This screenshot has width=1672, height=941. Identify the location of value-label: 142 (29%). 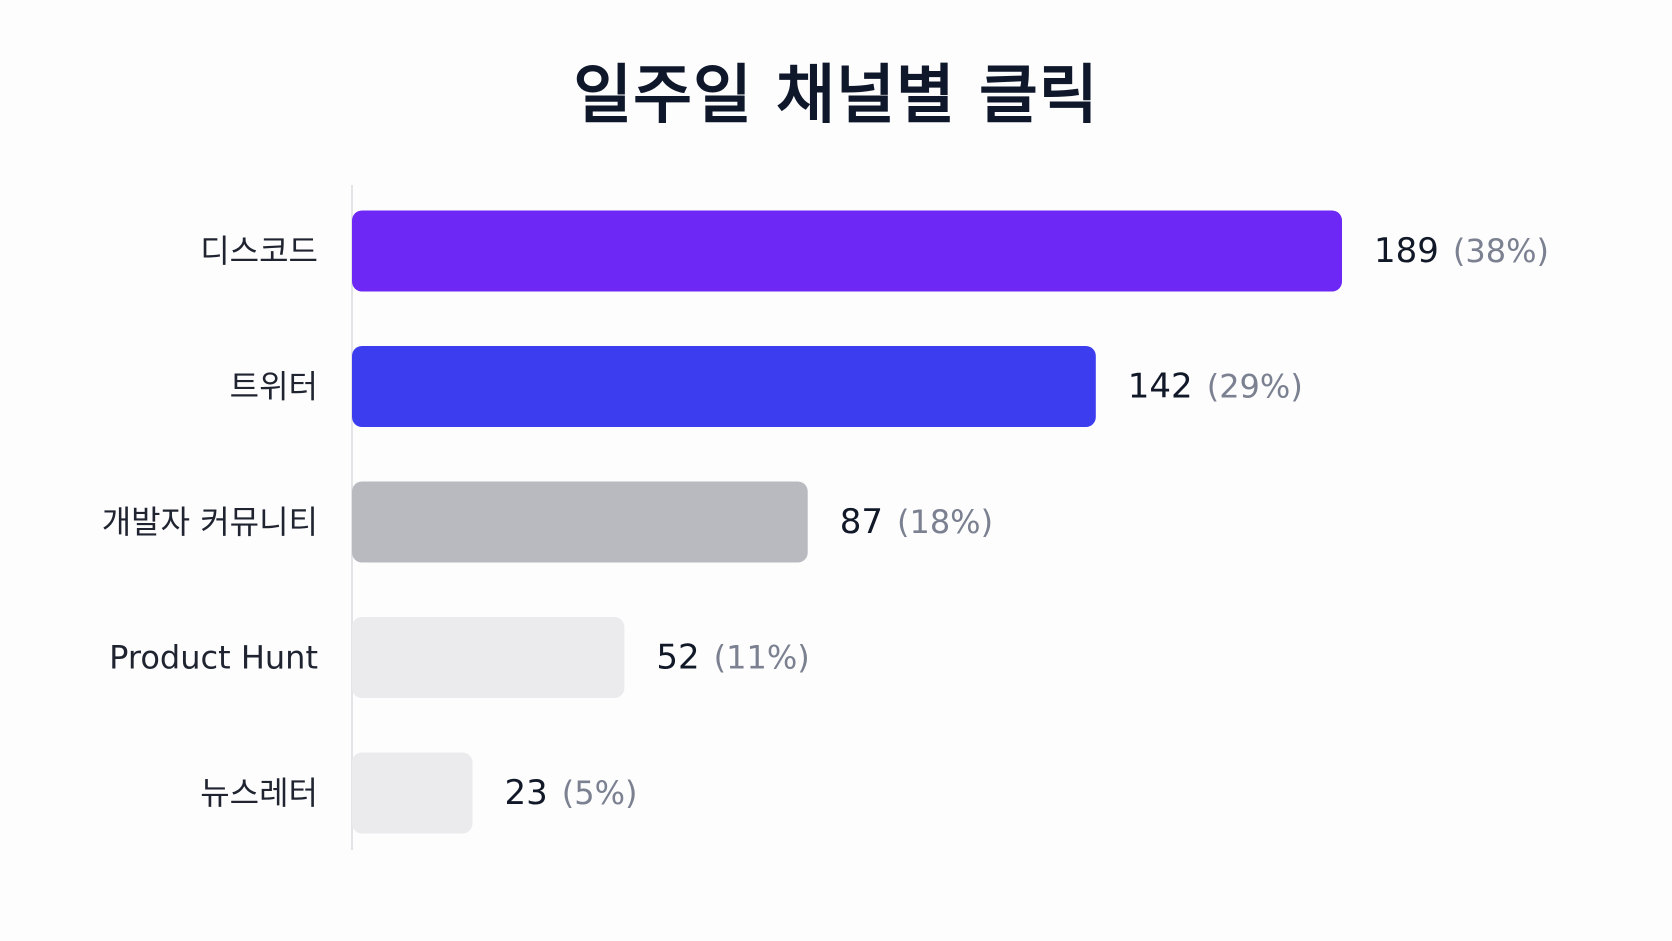
(1215, 387).